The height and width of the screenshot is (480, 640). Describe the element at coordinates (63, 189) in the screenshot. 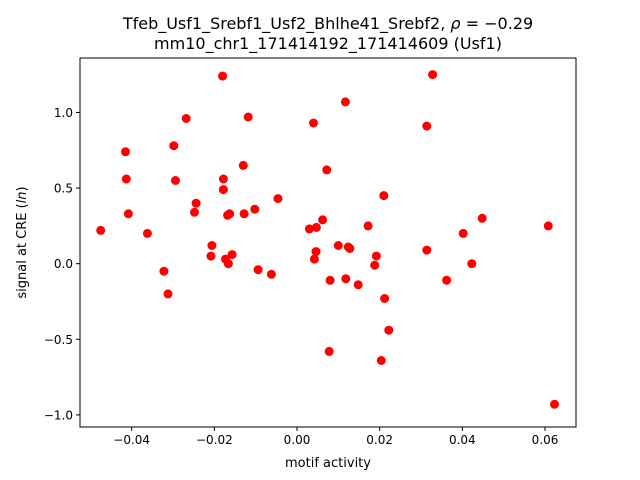

I see `y-tick-label: 0.5` at that location.